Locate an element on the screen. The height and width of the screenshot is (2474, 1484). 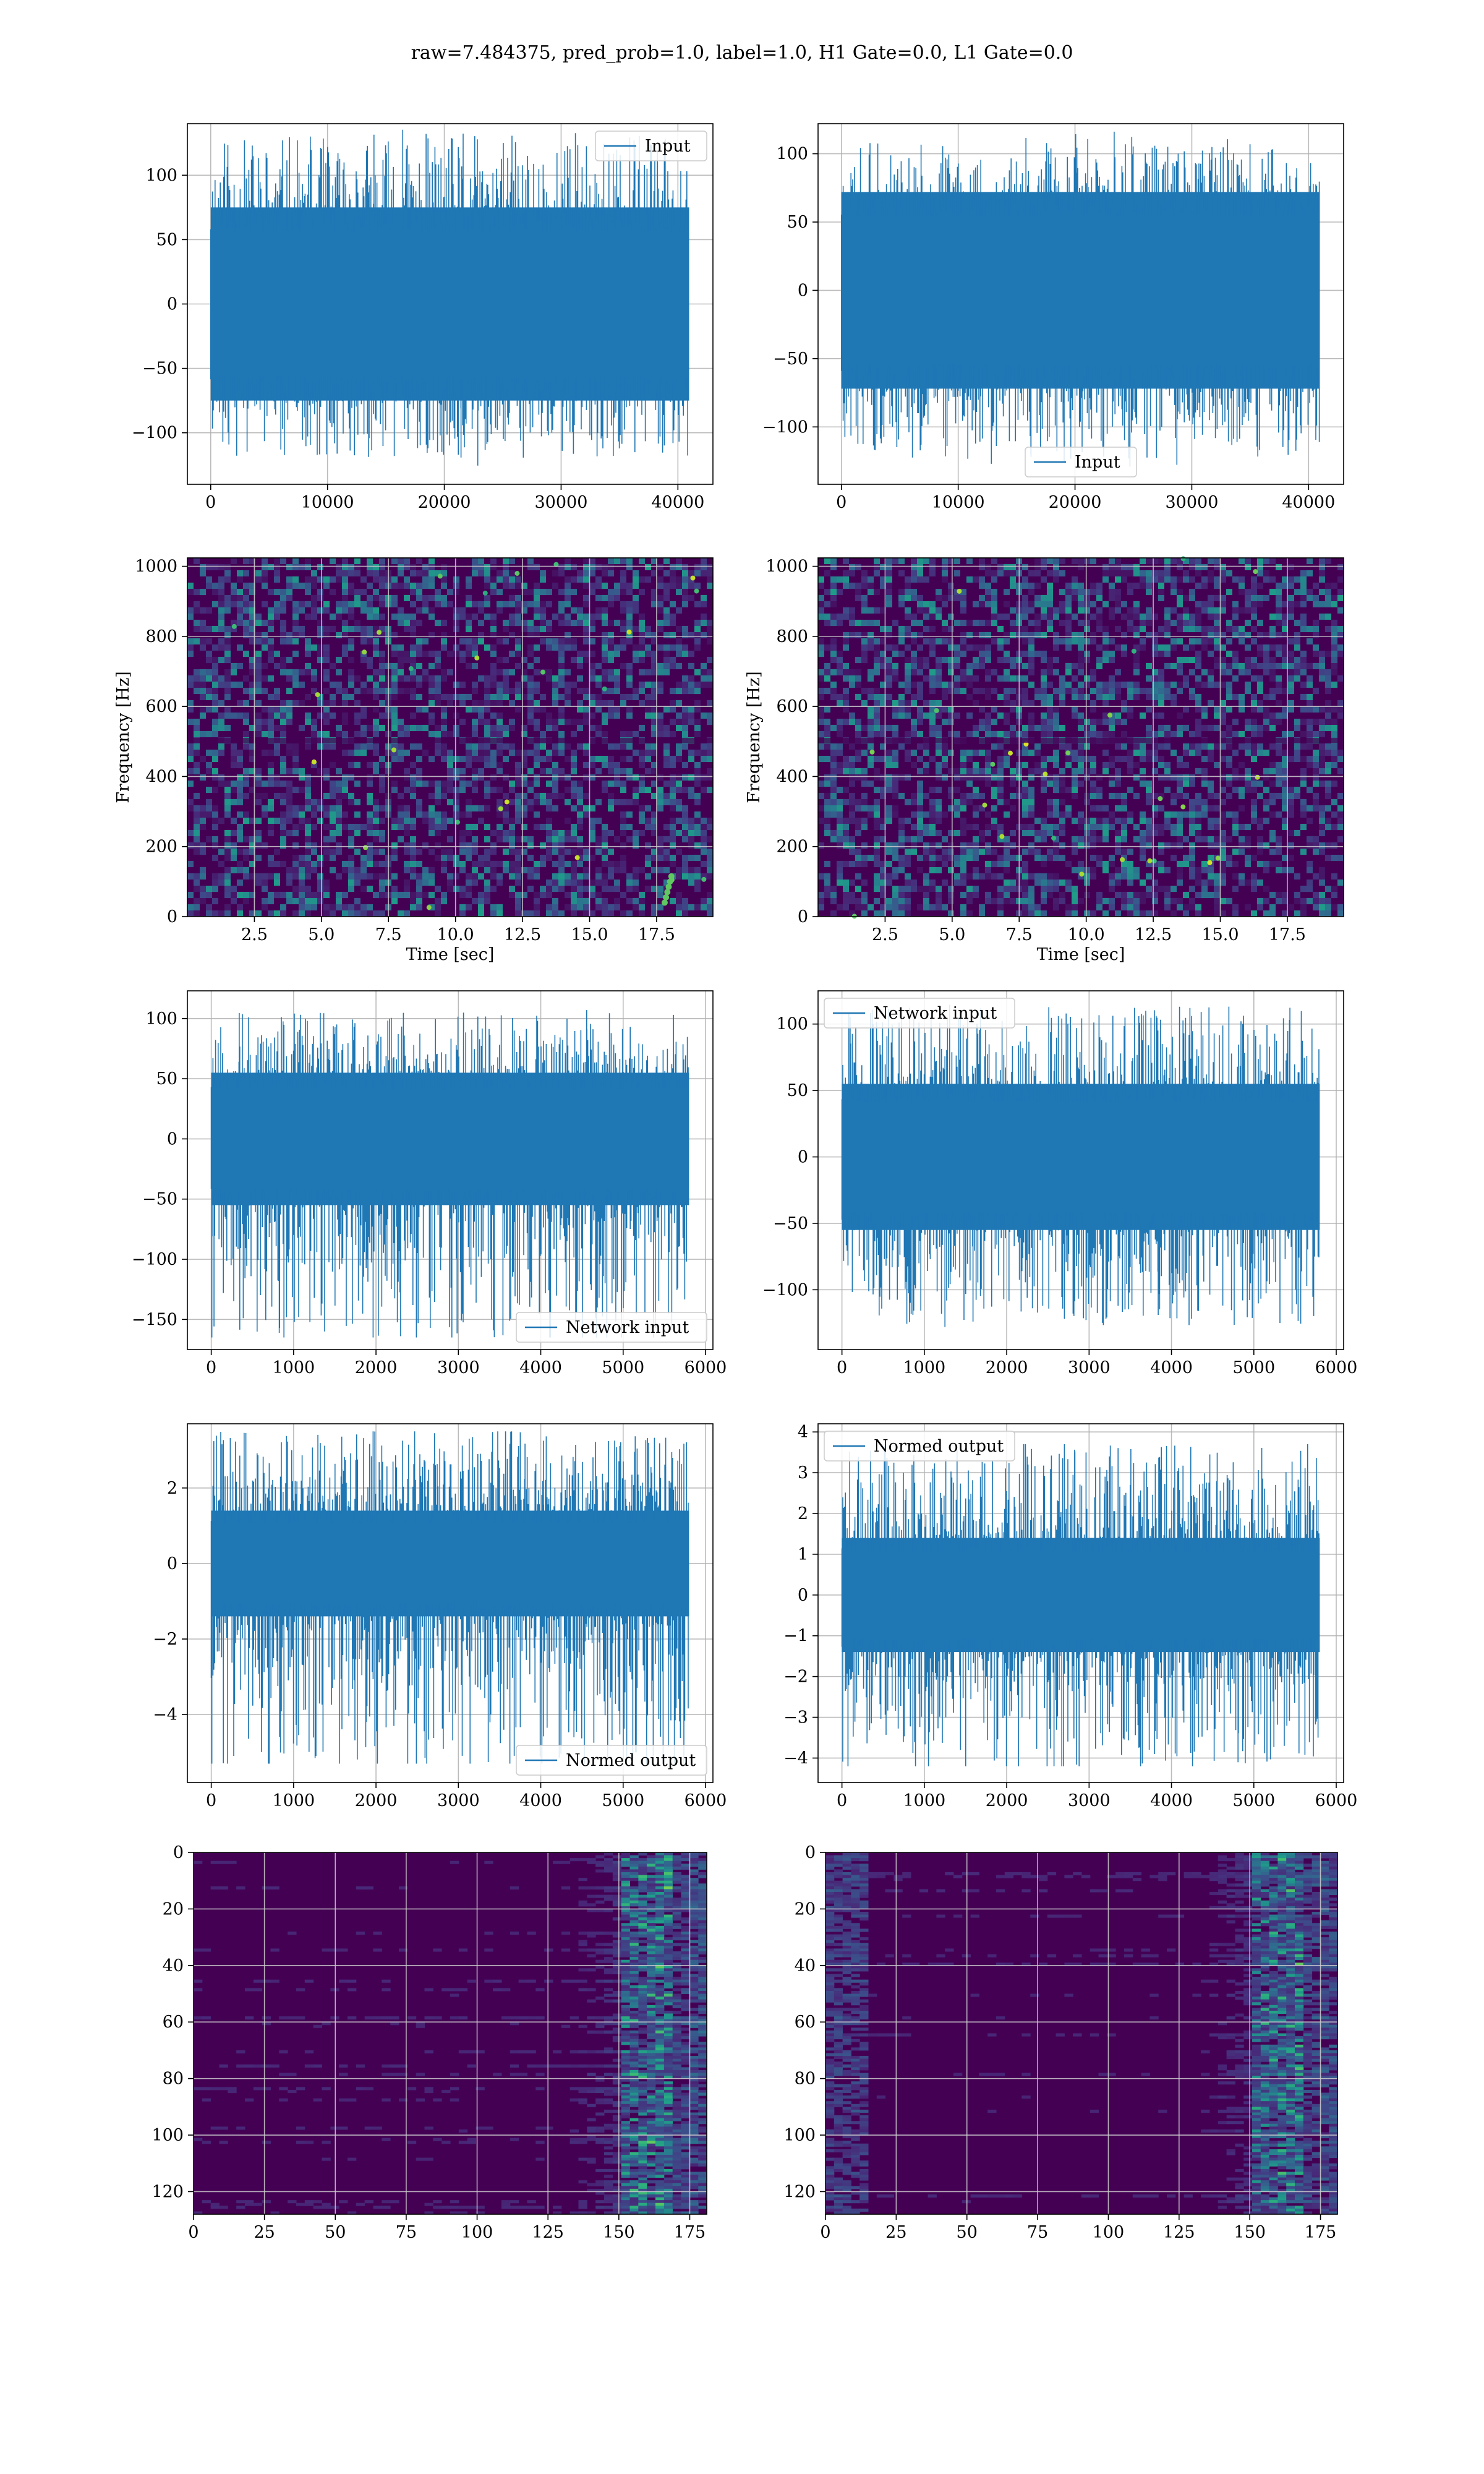
legend-box is located at coordinates (1081, 462).